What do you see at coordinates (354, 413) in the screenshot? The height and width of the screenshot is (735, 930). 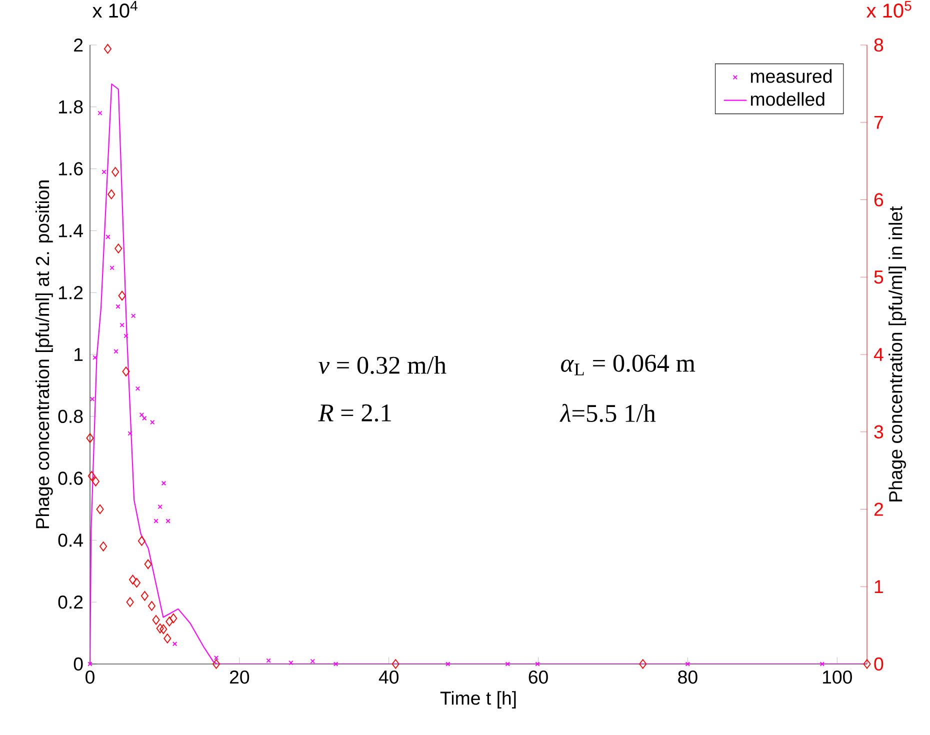 I see `annotation: R = 2.1` at bounding box center [354, 413].